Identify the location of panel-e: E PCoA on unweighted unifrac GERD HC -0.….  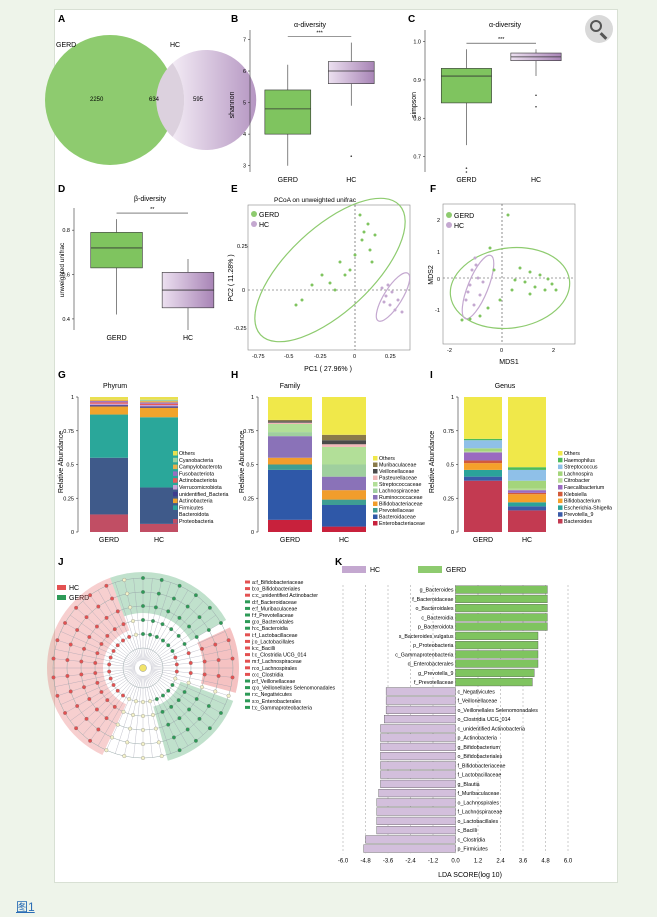
(319, 278).